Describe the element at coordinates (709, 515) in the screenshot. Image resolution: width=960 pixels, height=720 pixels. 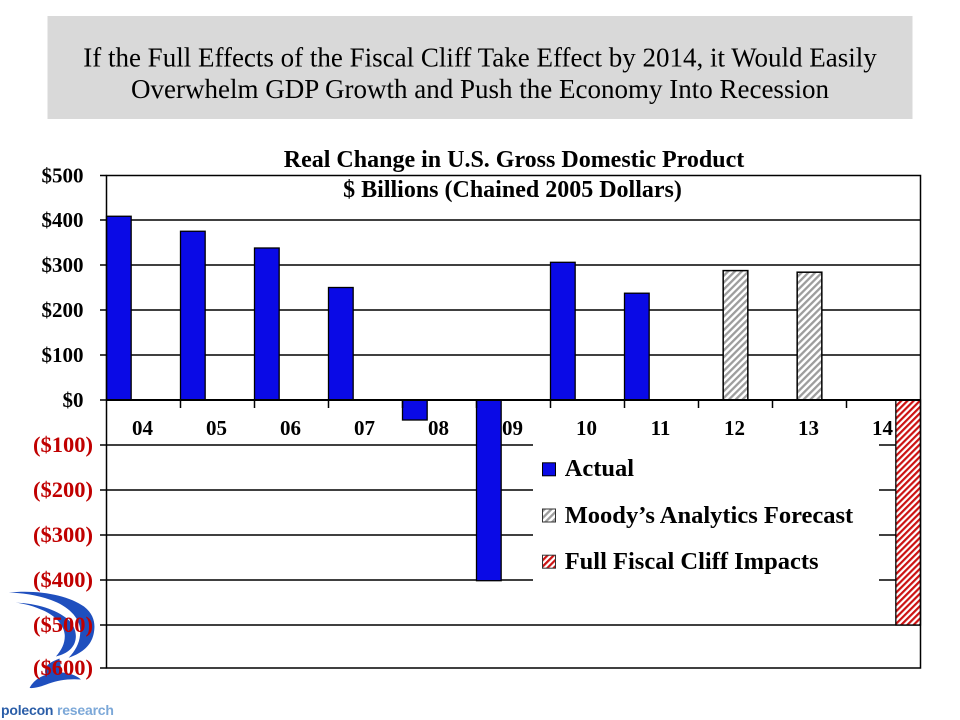
I see `svg-text: Moody’s Analytics Forecast` at that location.